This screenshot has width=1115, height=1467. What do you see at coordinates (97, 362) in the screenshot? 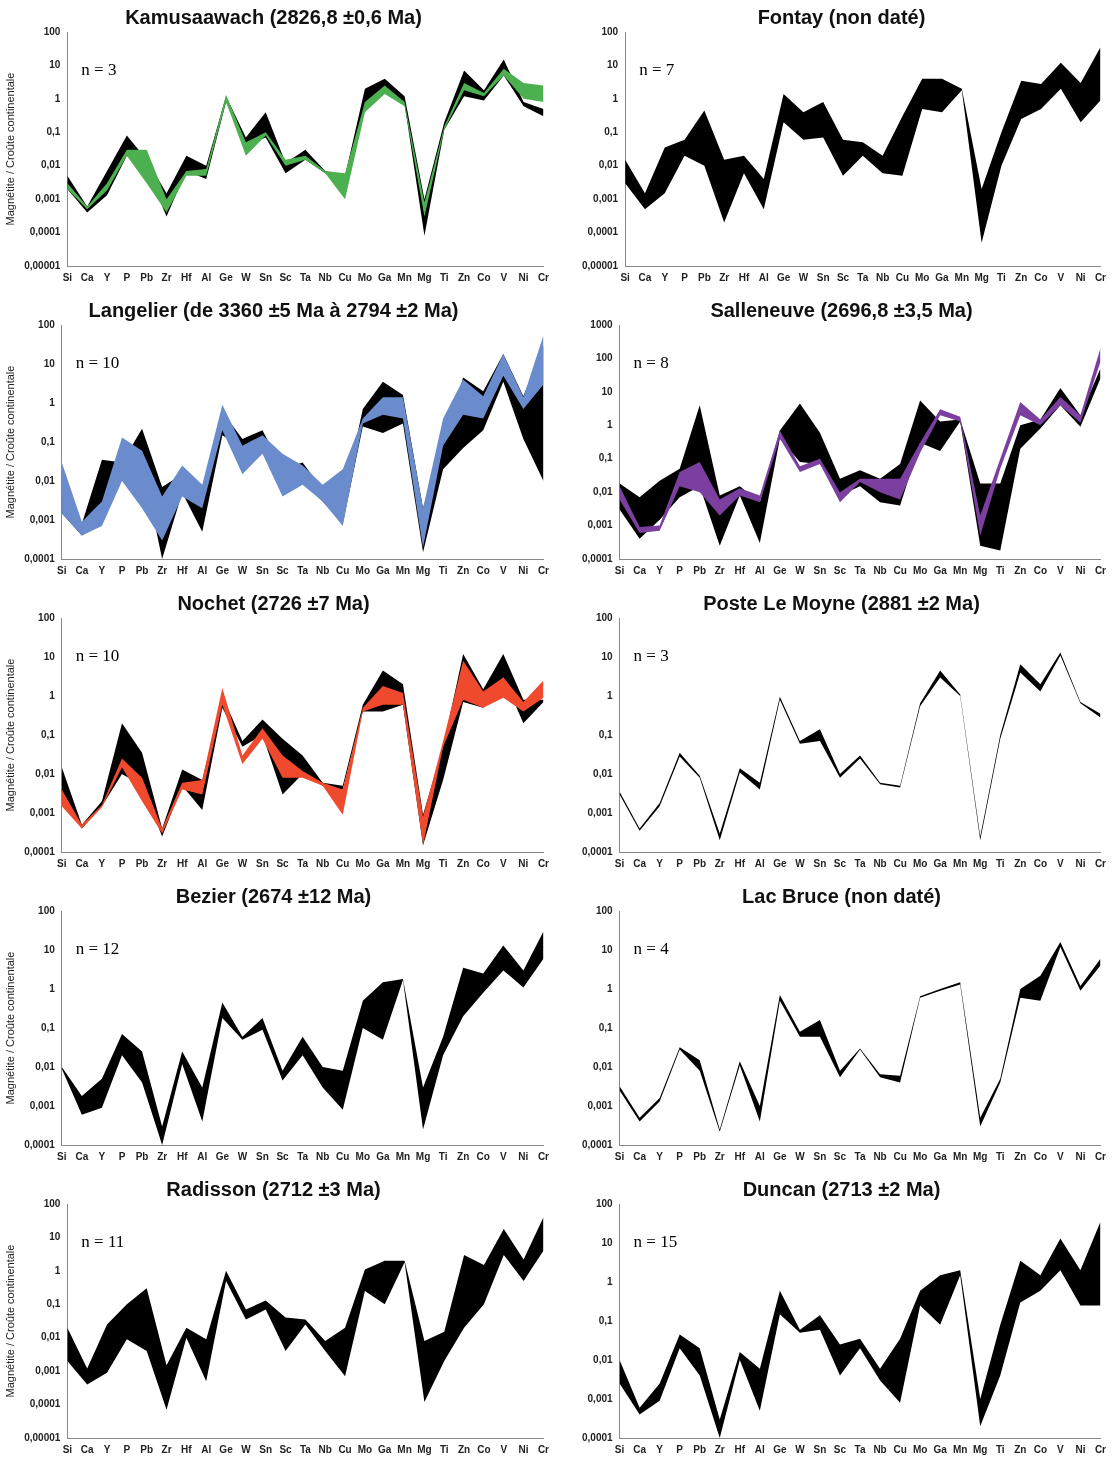
I see `annotation: n = 10` at bounding box center [97, 362].